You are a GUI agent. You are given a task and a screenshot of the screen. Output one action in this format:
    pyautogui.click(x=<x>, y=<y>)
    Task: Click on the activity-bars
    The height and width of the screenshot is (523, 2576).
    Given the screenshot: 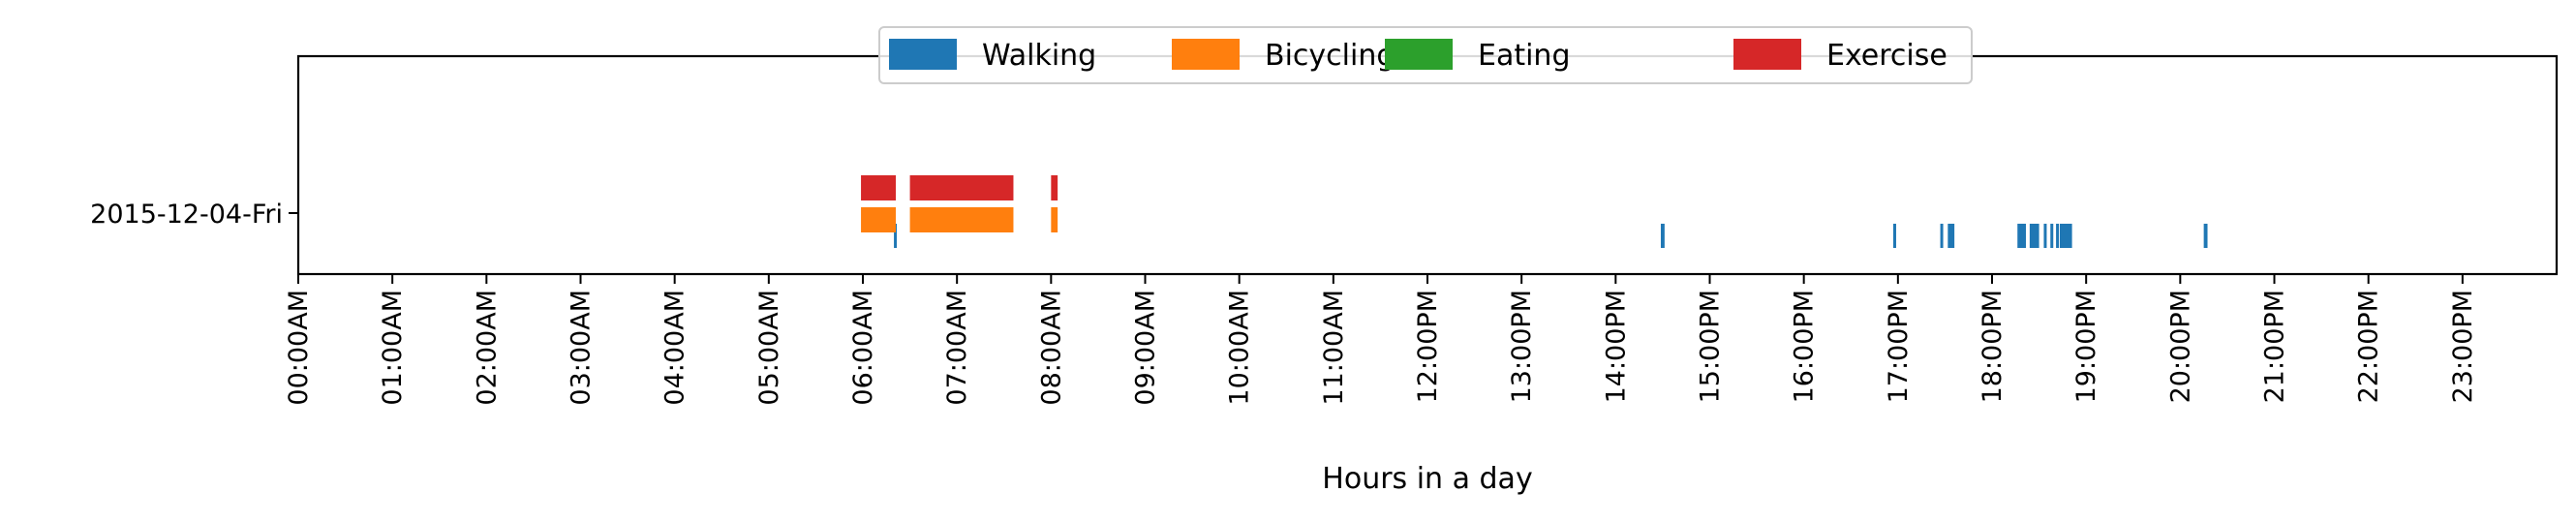 What is the action you would take?
    pyautogui.click(x=1534, y=211)
    